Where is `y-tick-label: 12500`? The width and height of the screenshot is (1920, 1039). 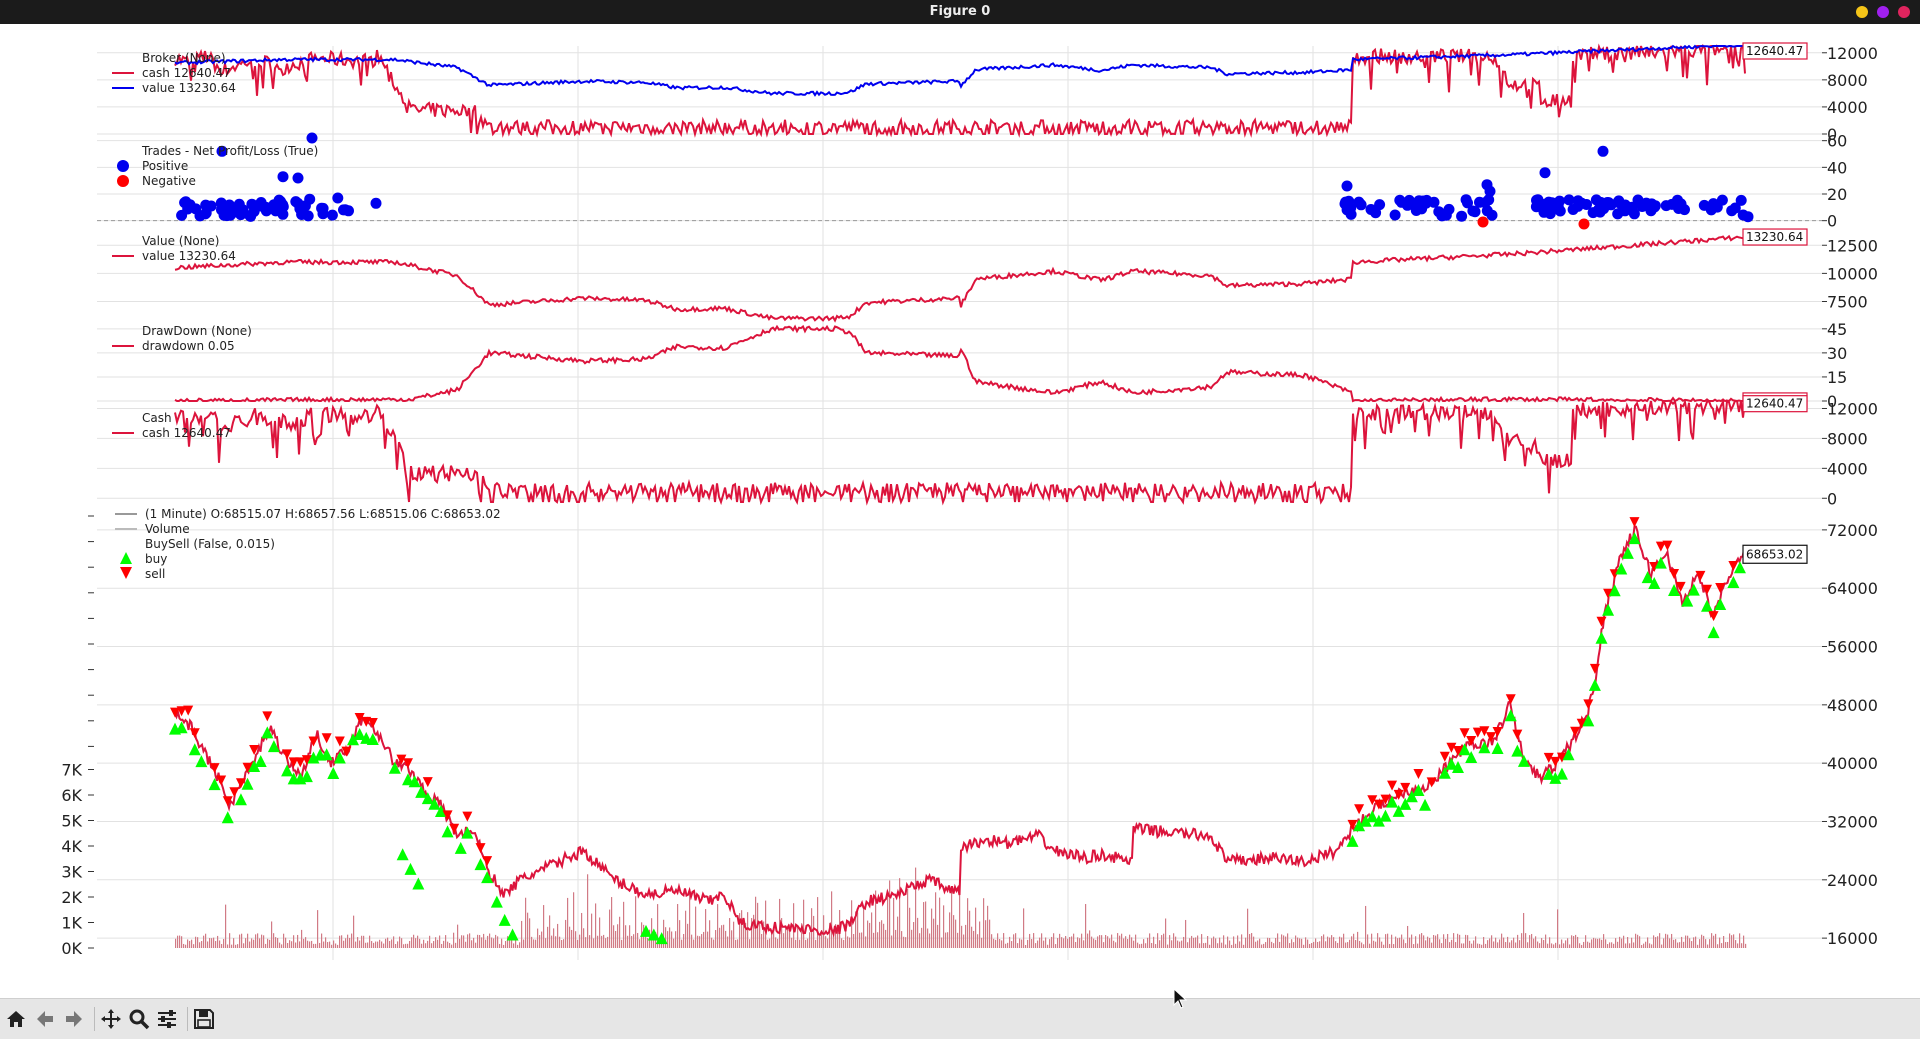
y-tick-label: 12500 is located at coordinates (1852, 245).